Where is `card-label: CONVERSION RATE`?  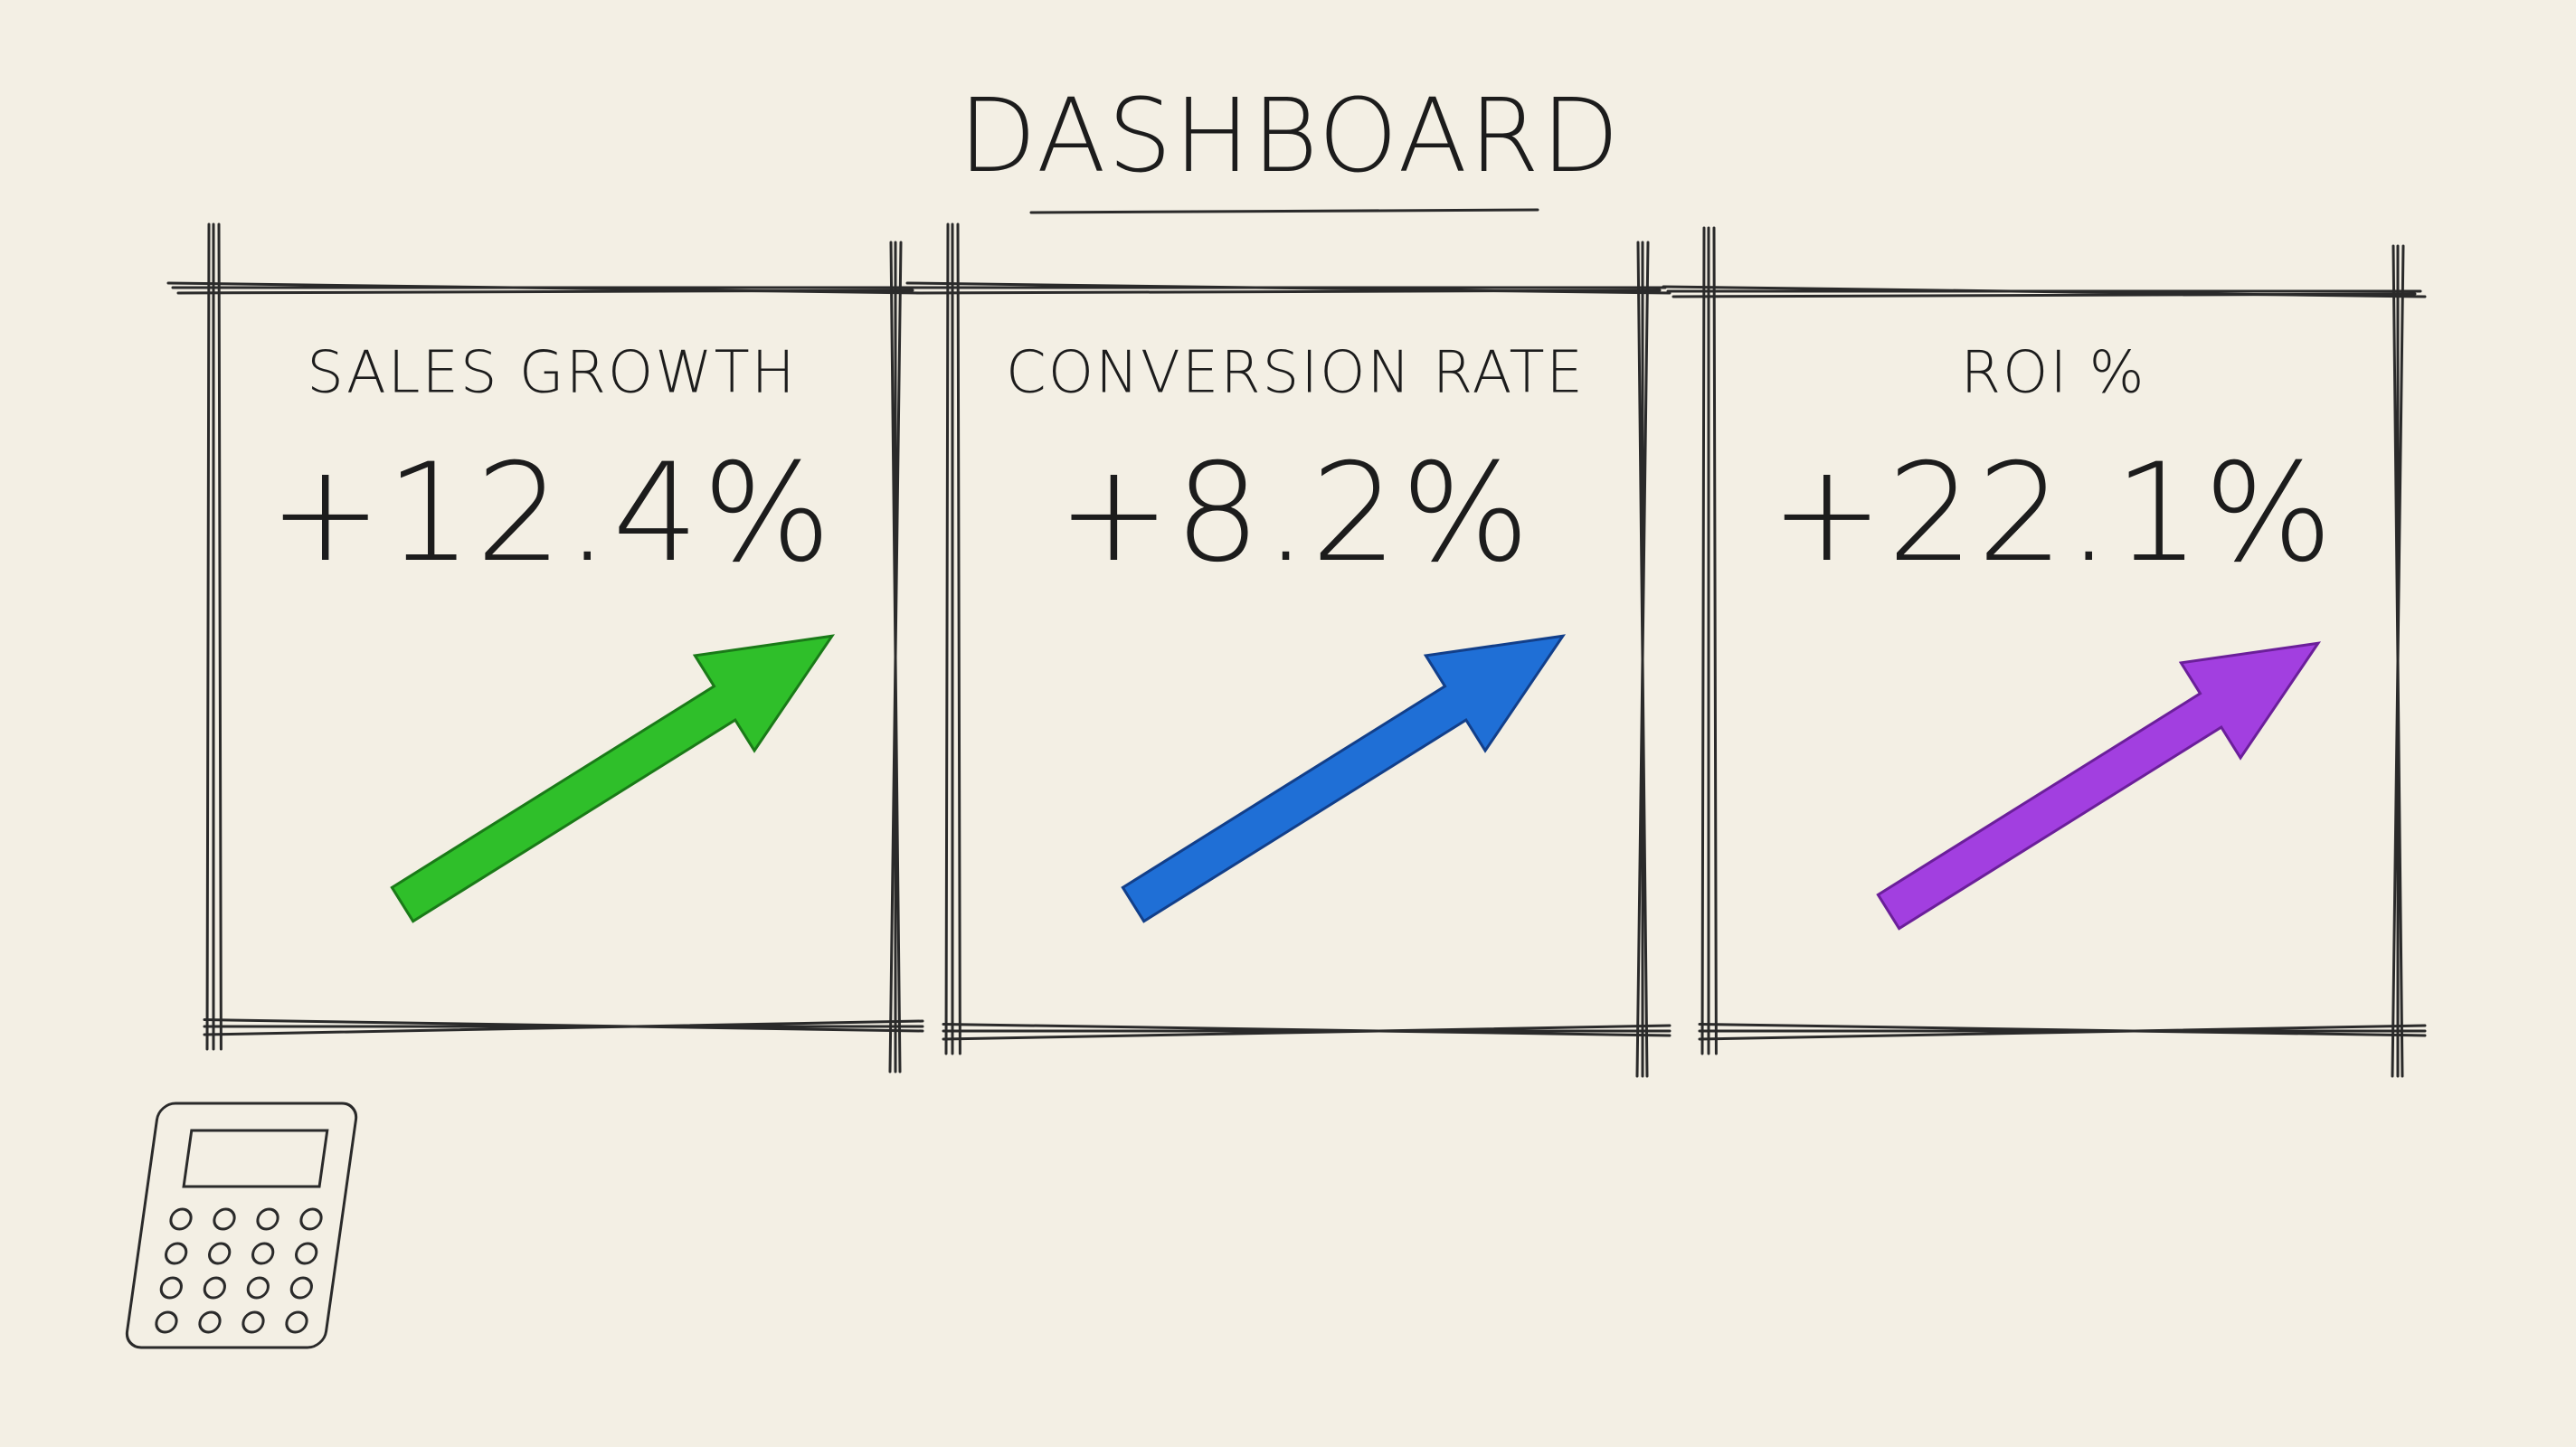
card-label: CONVERSION RATE is located at coordinates (1295, 373).